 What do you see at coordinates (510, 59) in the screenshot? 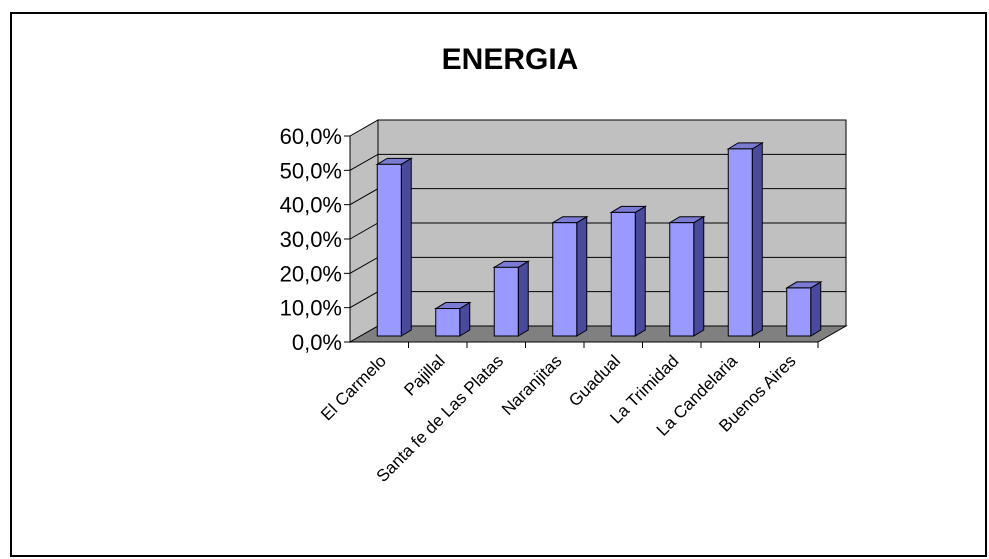
I see `chart-title: ENERGIA` at bounding box center [510, 59].